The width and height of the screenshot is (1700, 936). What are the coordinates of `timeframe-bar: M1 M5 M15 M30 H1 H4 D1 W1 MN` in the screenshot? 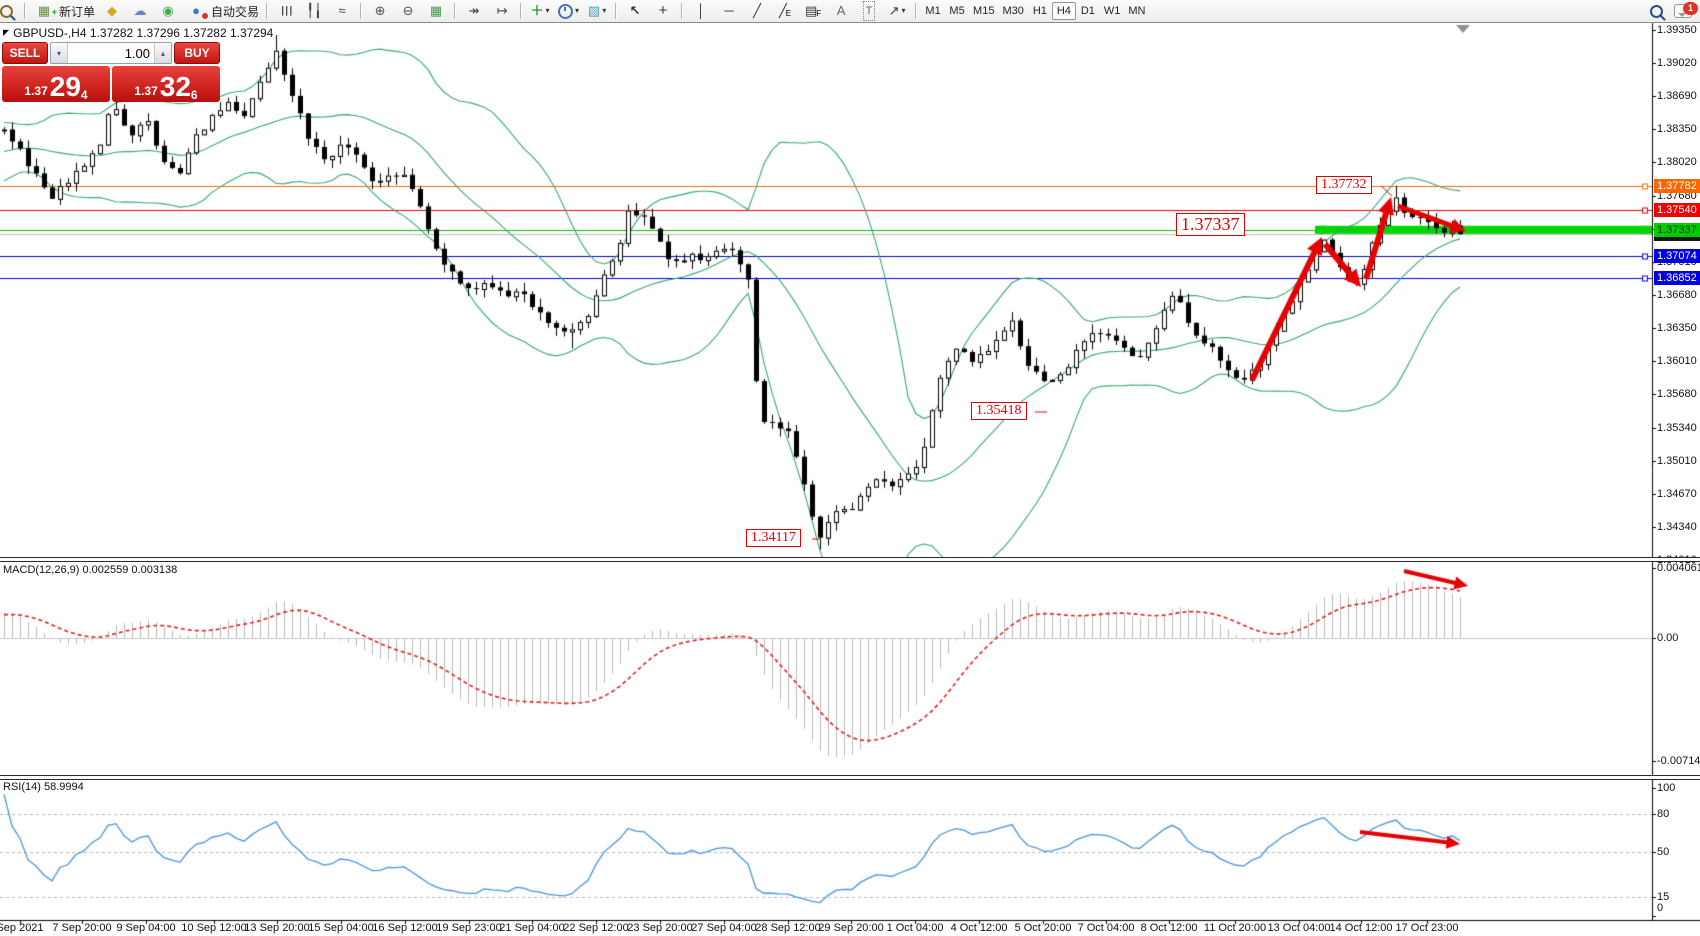 It's located at (1035, 11).